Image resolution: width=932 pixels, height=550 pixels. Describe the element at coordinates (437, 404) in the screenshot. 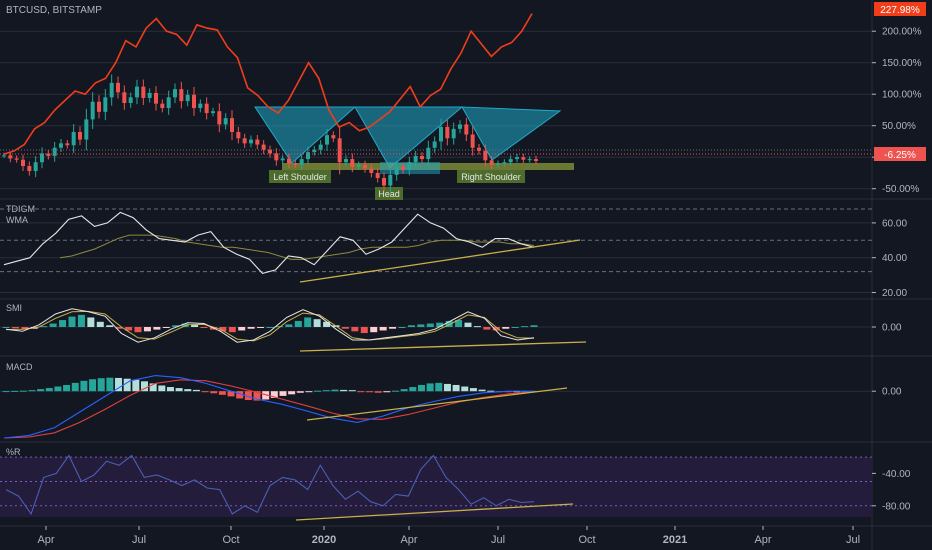

I see `macd-trendline` at that location.